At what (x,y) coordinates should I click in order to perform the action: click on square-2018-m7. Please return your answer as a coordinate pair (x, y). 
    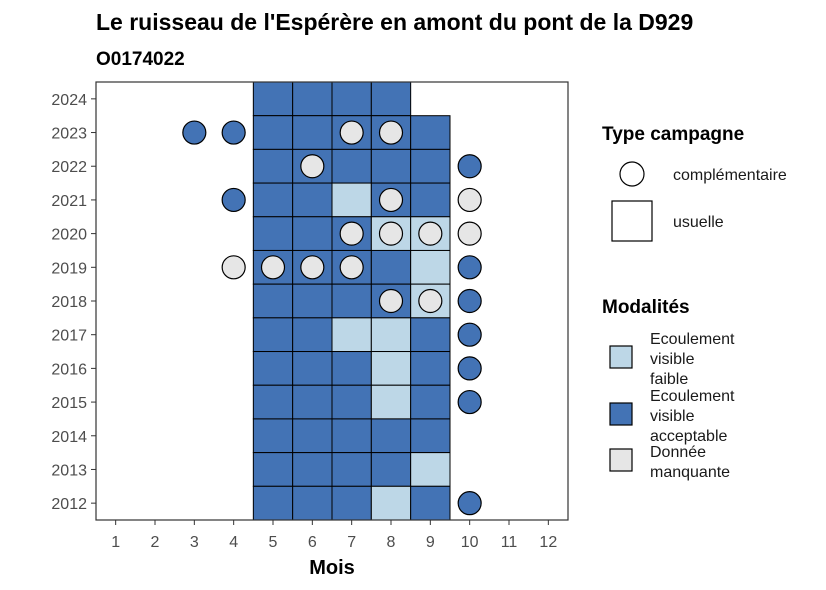
    Looking at the image, I should click on (351, 301).